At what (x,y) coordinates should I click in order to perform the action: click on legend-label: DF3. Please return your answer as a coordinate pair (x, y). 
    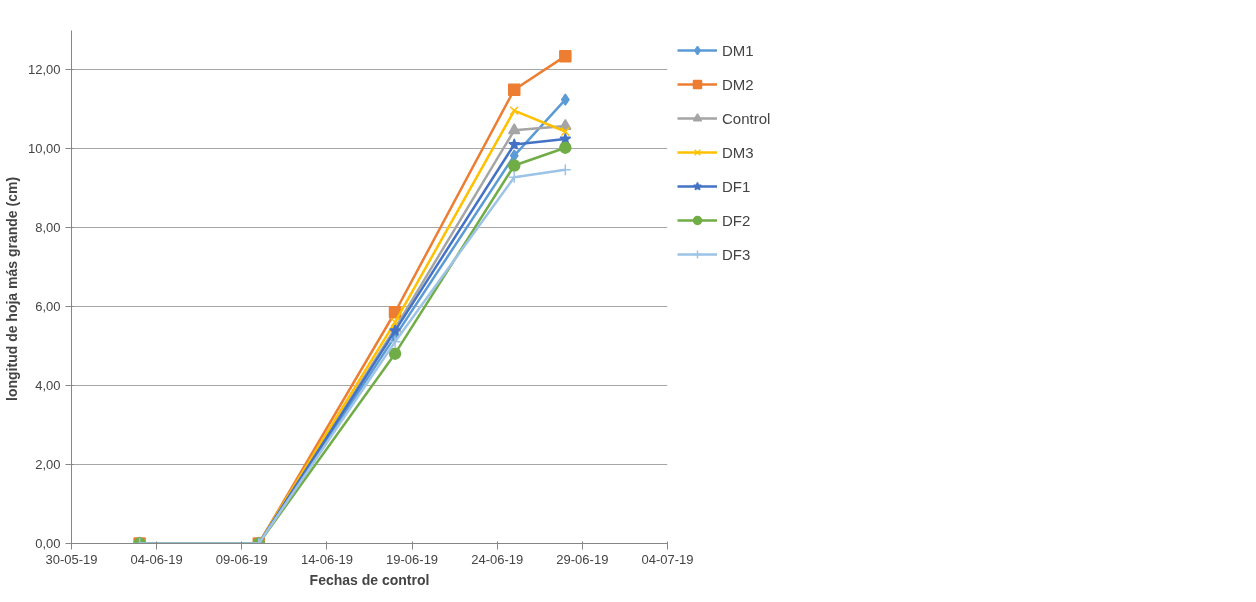
    Looking at the image, I should click on (736, 254).